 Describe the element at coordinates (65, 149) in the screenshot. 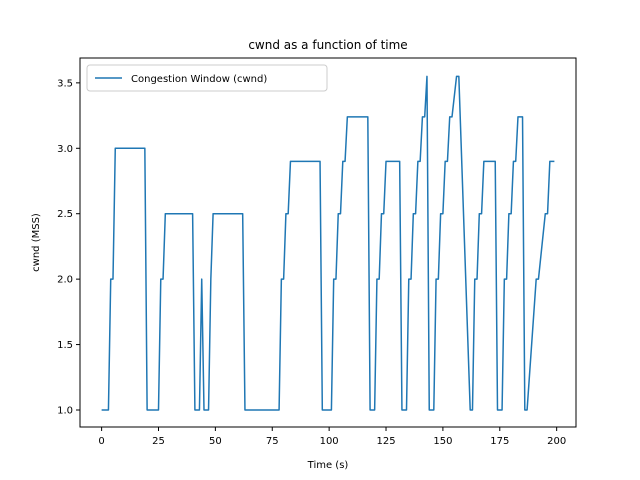

I see `y-tick-label: 3.0` at that location.